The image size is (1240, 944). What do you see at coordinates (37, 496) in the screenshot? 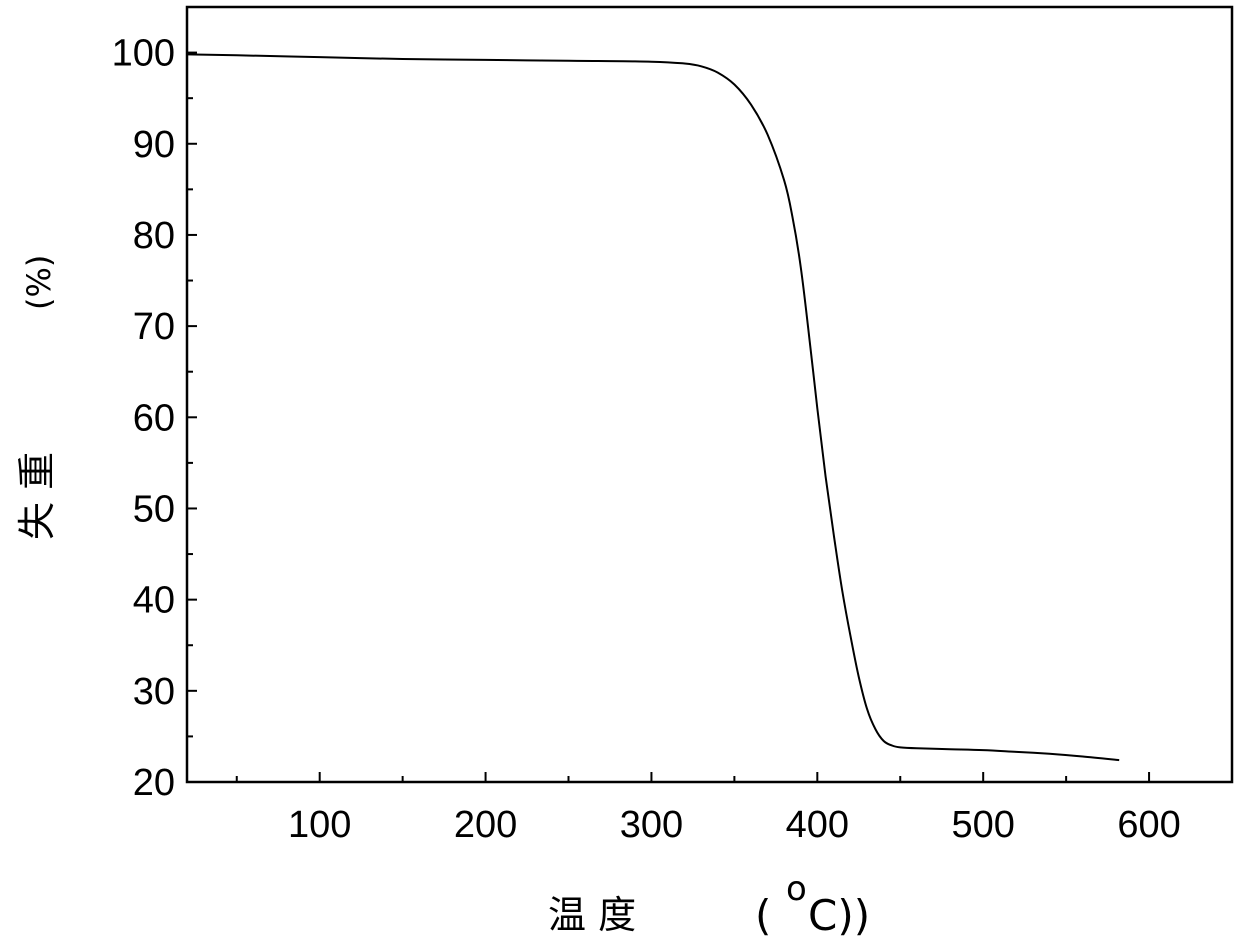
I see `y-axis-title-main: 失 重` at bounding box center [37, 496].